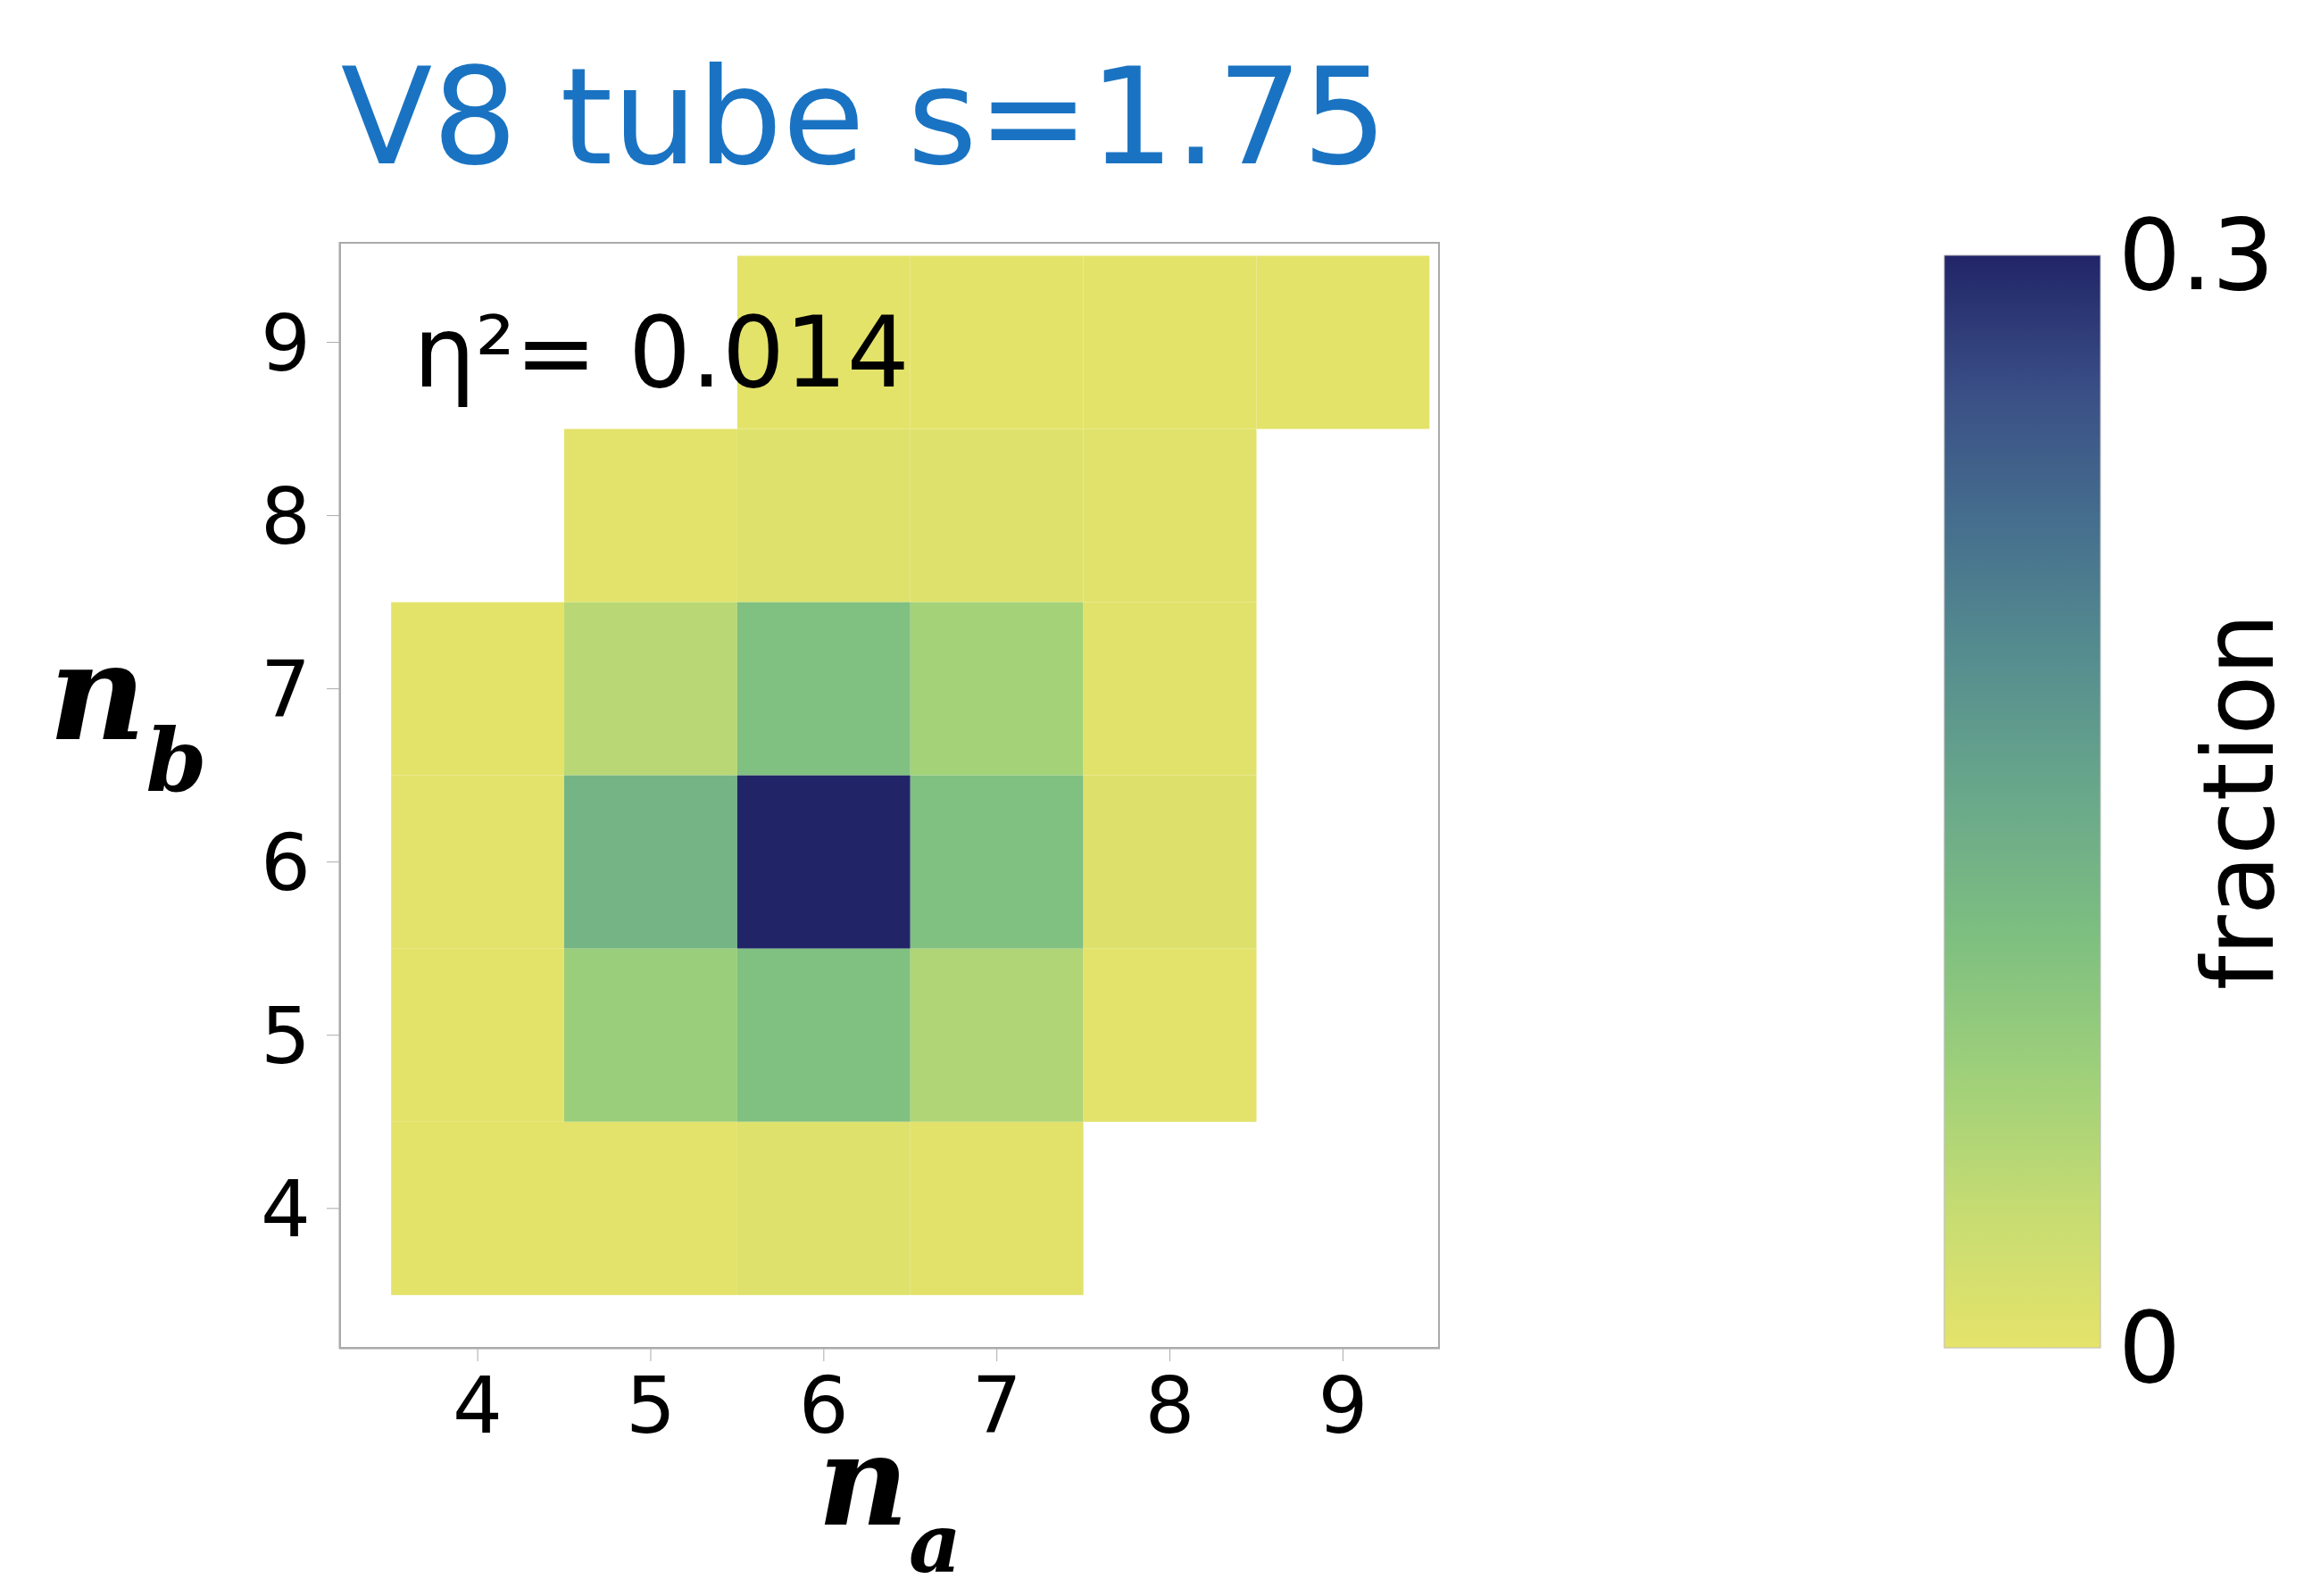  What do you see at coordinates (286, 1209) in the screenshot?
I see `y-tick-label: 4` at bounding box center [286, 1209].